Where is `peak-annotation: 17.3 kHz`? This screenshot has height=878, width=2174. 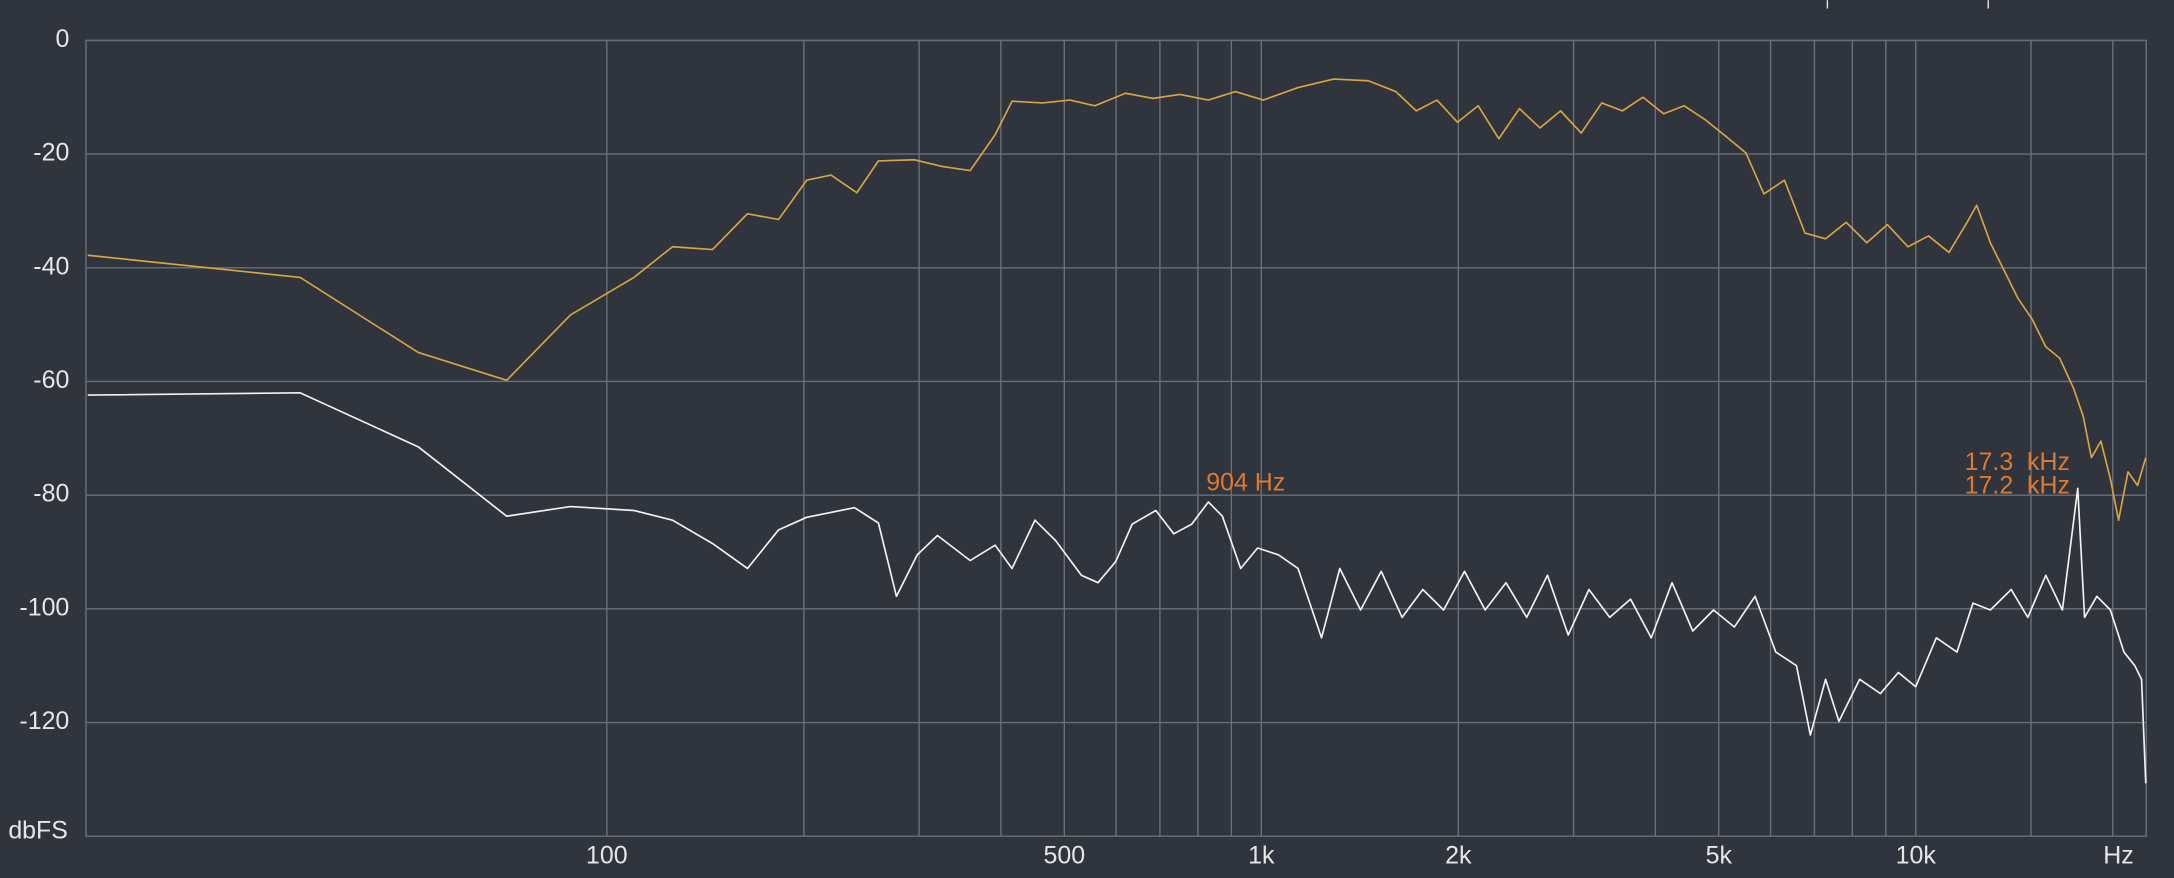
peak-annotation: 17.3 kHz is located at coordinates (2017, 462).